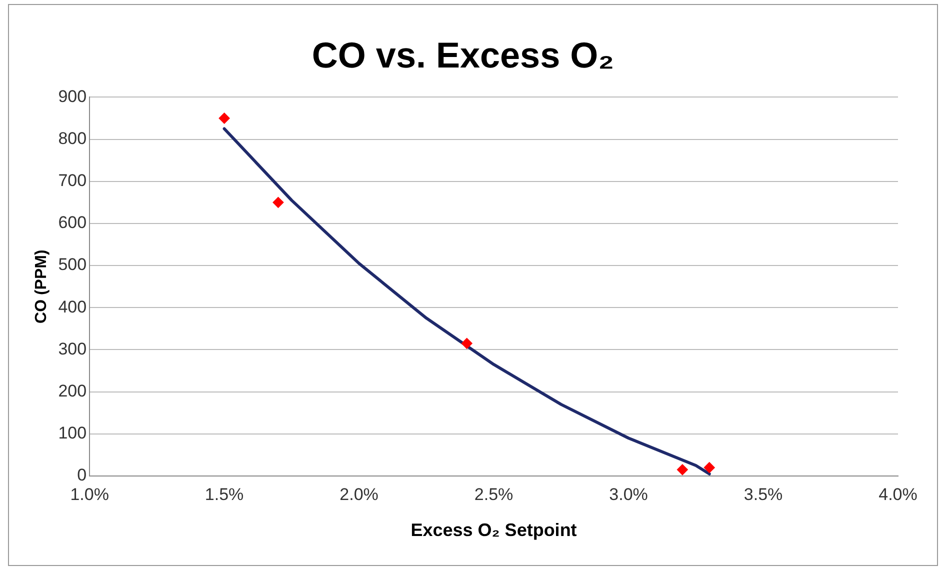  Describe the element at coordinates (359, 494) in the screenshot. I see `x-tick-label: 2.0%` at that location.